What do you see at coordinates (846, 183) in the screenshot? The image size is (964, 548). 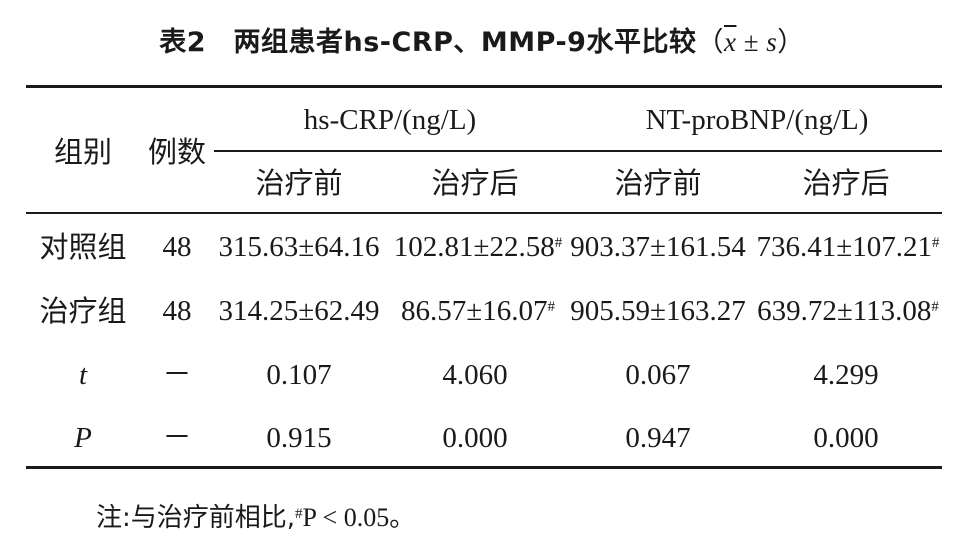 I see `header-nt-probnp-after: 治疗后` at bounding box center [846, 183].